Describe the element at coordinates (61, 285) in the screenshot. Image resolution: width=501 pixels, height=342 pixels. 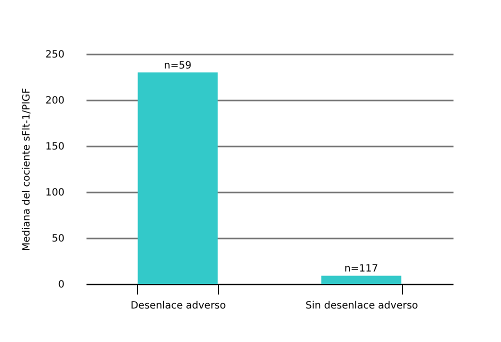
I see `y-tick-label: 0` at that location.